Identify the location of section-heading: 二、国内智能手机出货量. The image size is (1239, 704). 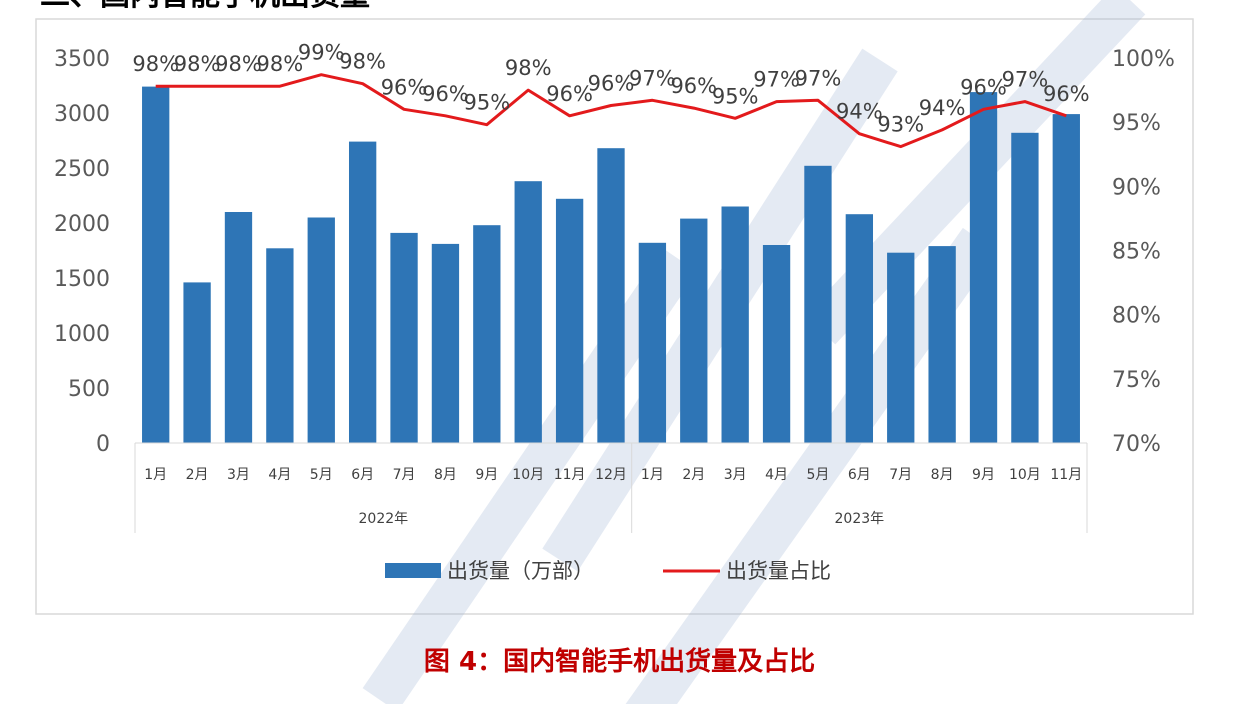
(205, 6).